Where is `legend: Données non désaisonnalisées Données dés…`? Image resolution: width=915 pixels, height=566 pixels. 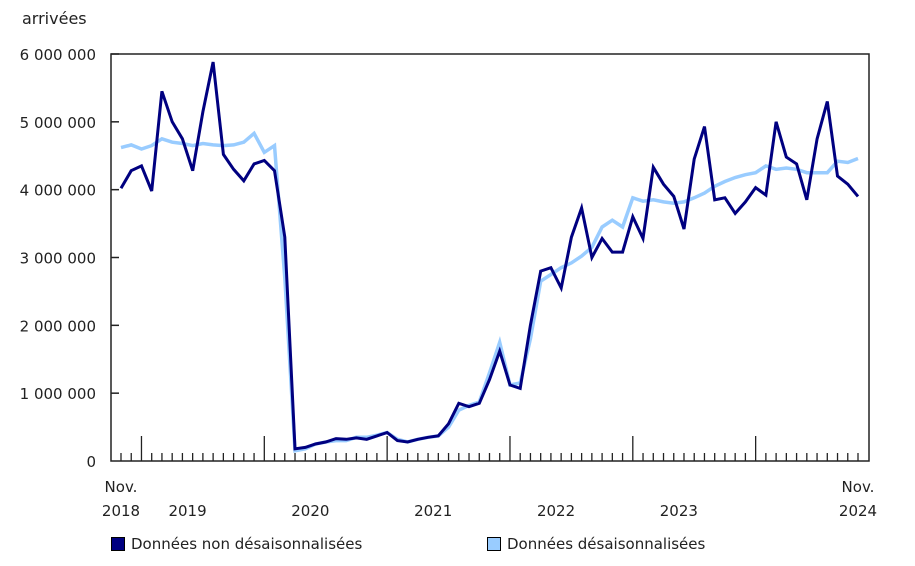 legend: Données non désaisonnalisées Données dés… is located at coordinates (457, 547).